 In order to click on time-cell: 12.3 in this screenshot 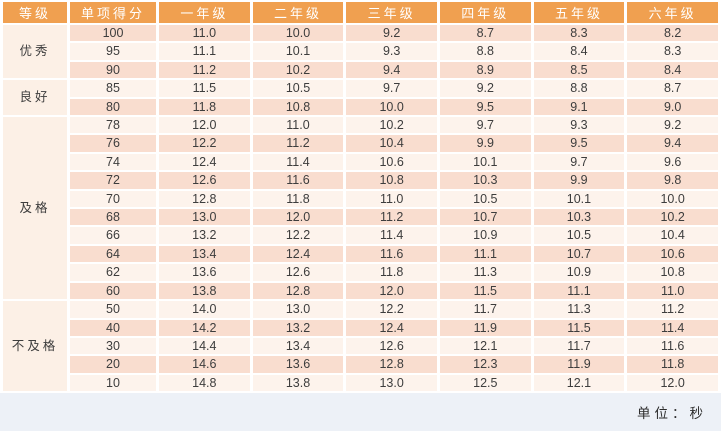, I will do `click(485, 364)`.